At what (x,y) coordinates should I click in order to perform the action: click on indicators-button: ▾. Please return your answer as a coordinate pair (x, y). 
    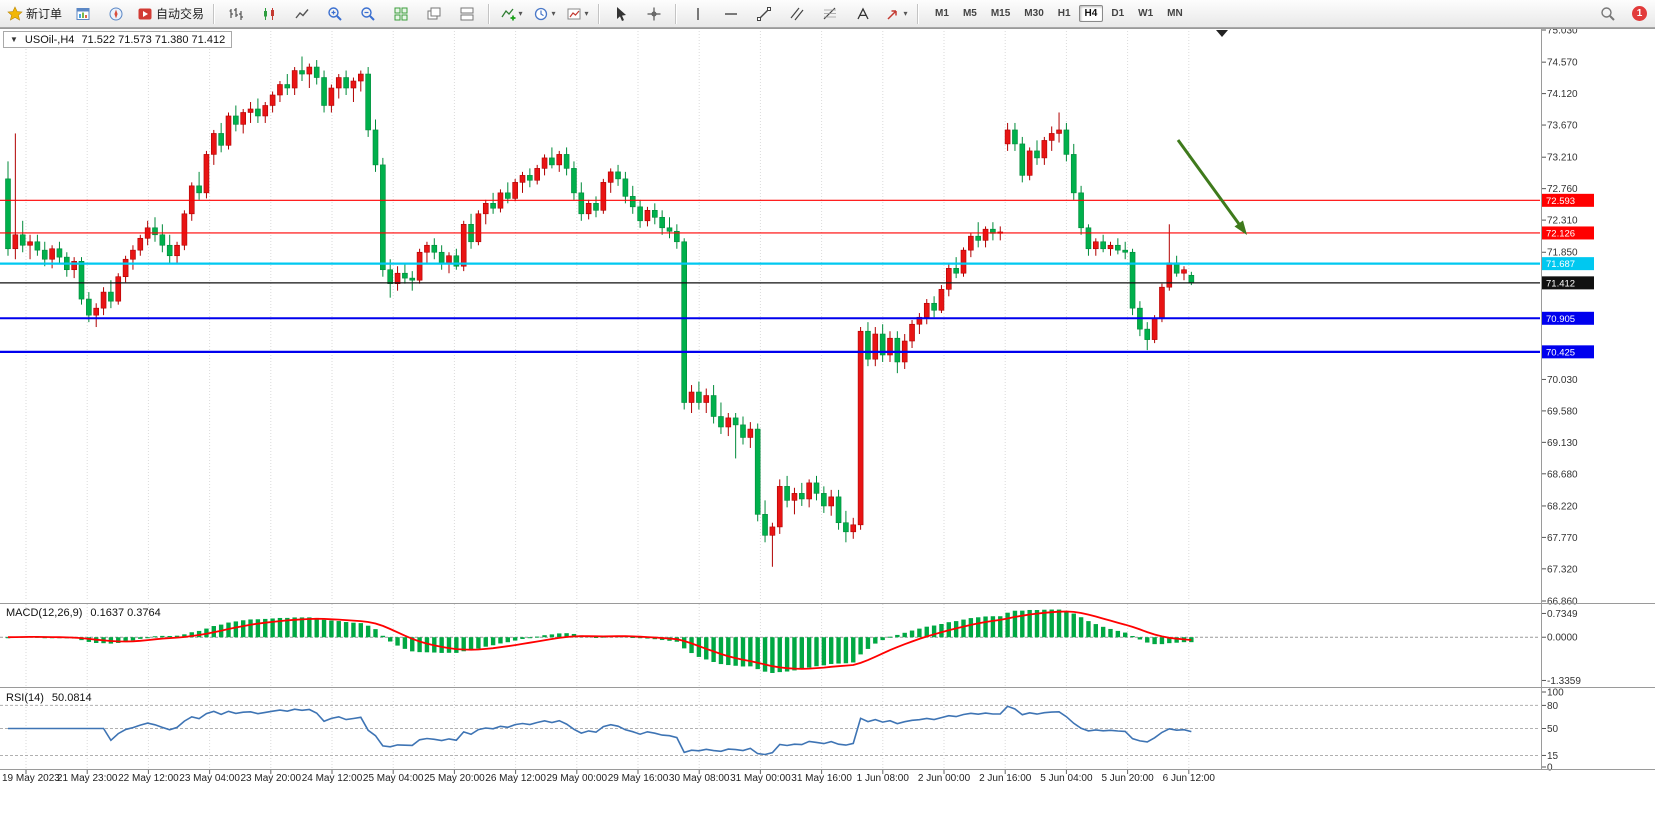
    Looking at the image, I should click on (511, 14).